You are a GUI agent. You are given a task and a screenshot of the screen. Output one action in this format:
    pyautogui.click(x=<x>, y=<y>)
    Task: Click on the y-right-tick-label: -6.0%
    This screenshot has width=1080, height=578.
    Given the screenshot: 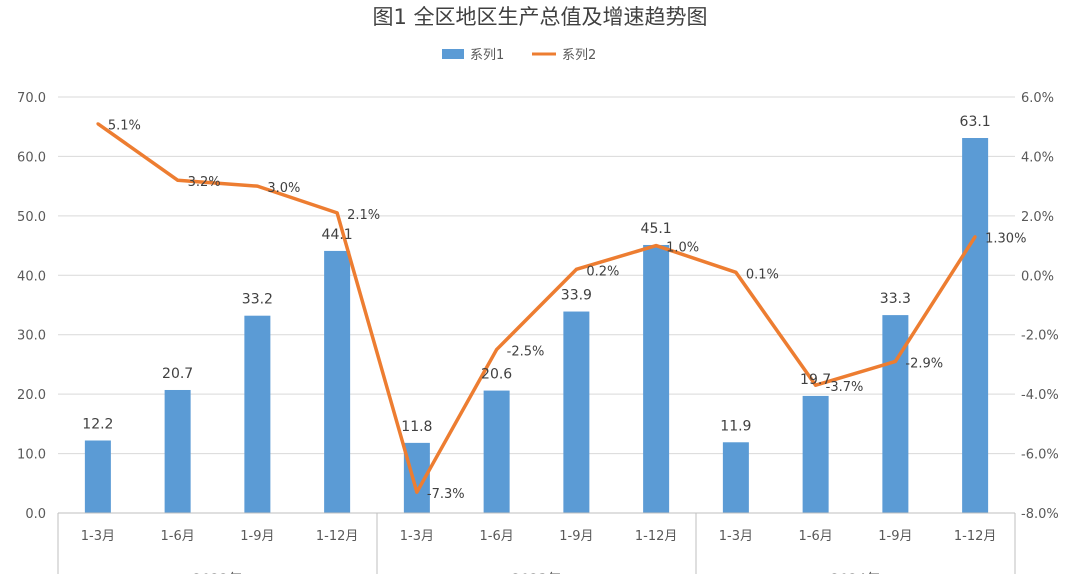 What is the action you would take?
    pyautogui.click(x=1040, y=455)
    